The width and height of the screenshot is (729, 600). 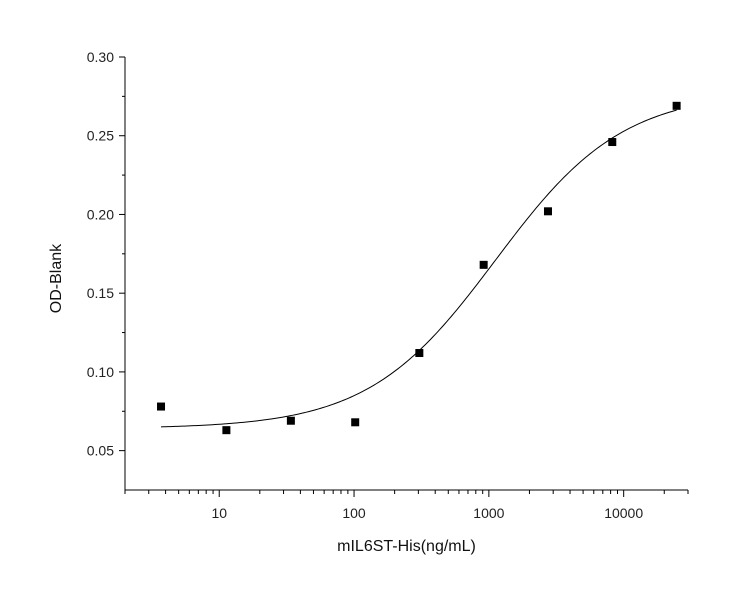 What do you see at coordinates (56, 278) in the screenshot?
I see `y-axis-title: OD-Blank` at bounding box center [56, 278].